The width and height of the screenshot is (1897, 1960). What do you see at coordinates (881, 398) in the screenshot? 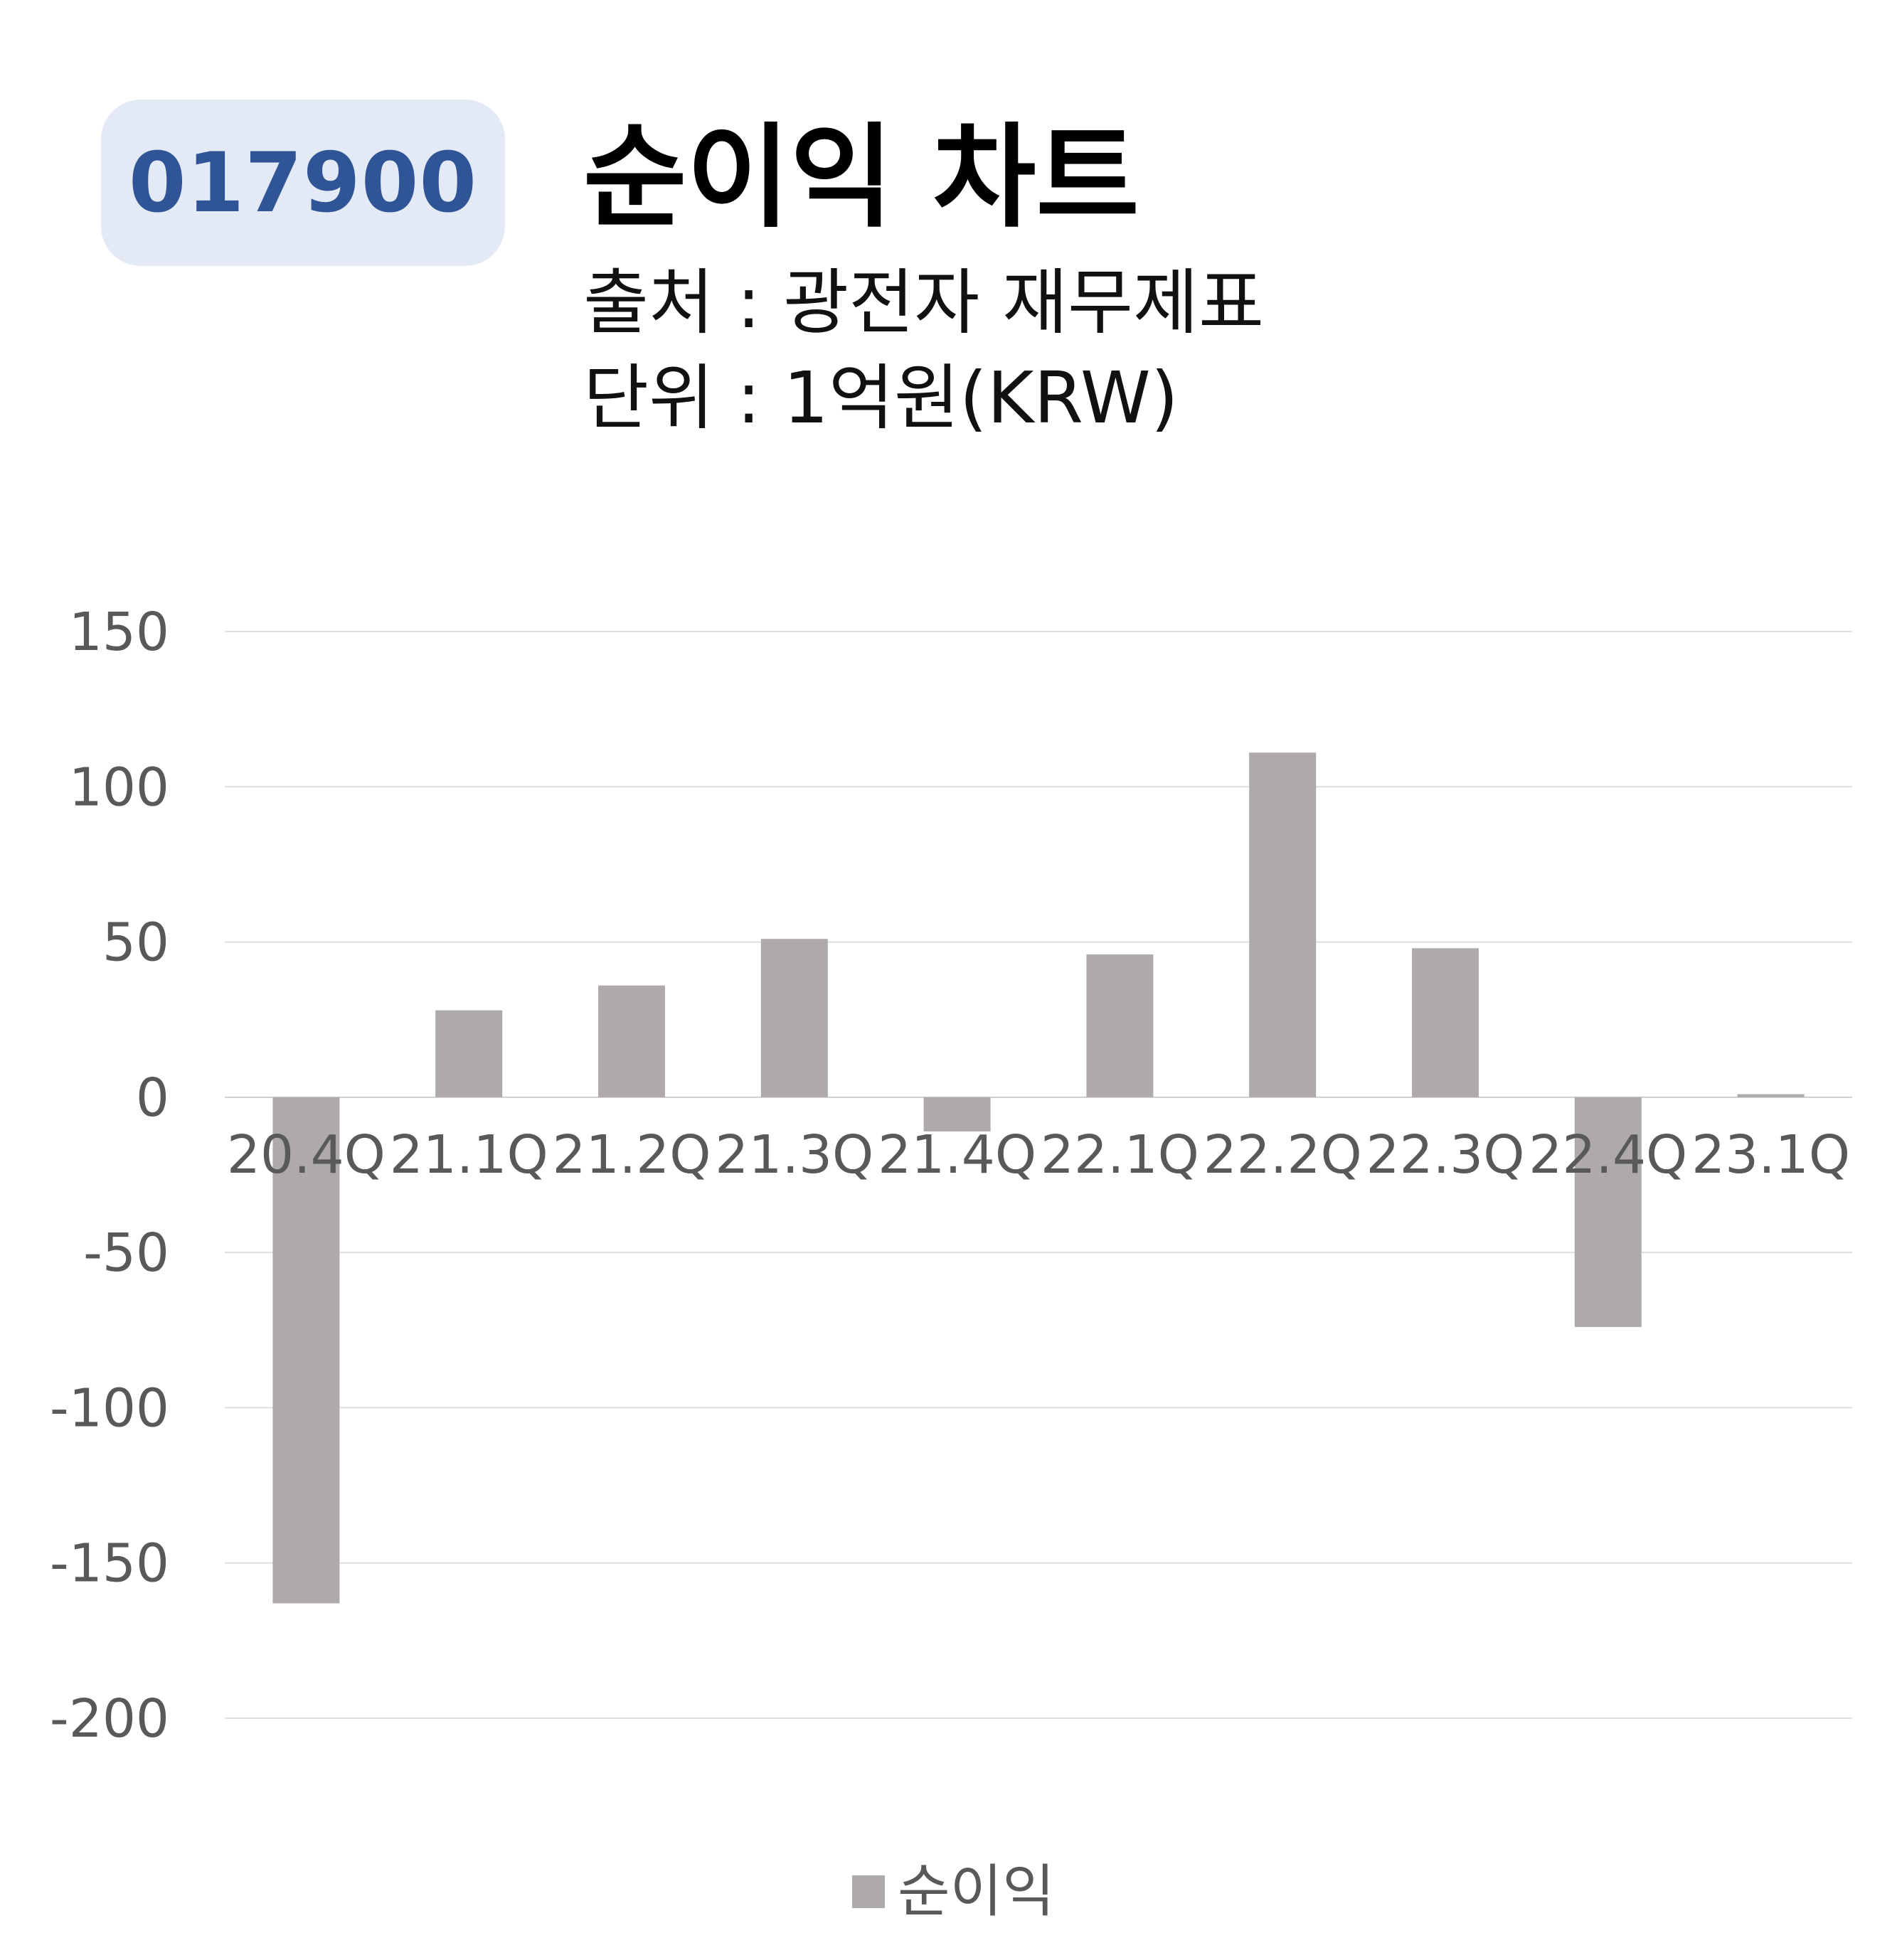
I see `unit-note: 단위 : 1억원(KRW)` at bounding box center [881, 398].